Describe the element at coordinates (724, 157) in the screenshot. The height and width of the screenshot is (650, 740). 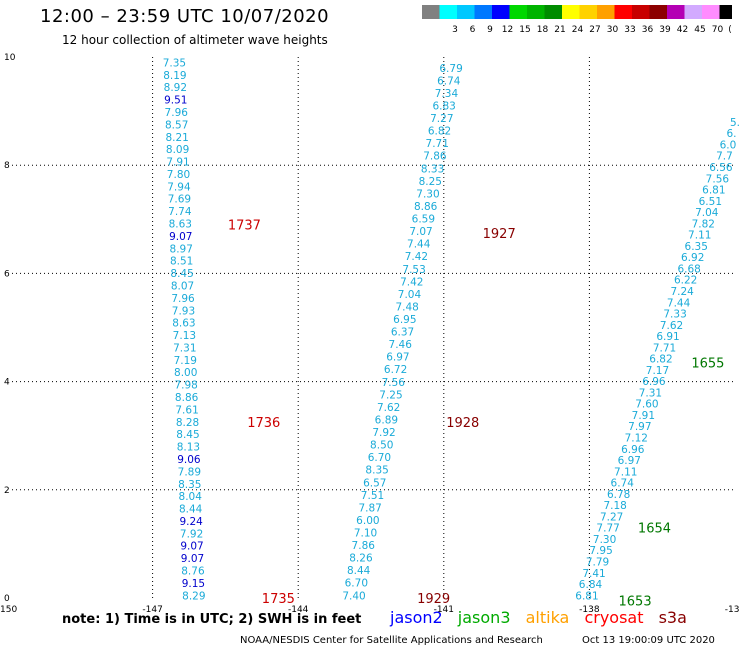
I see `wave-height-value: 7.7` at that location.